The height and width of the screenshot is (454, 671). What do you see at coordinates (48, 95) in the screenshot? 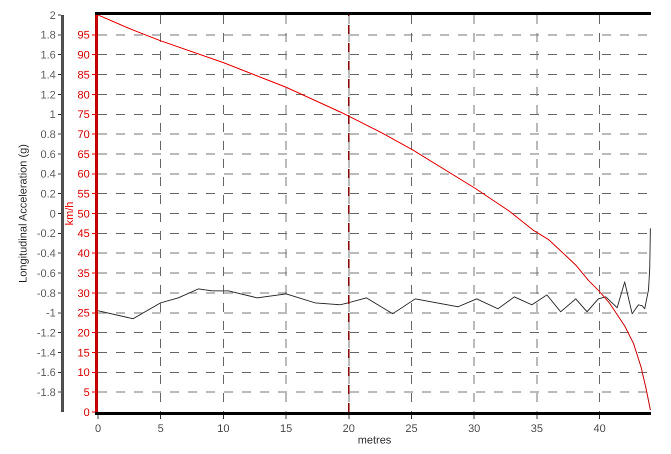
I see `y-tick-label: 1.2` at bounding box center [48, 95].